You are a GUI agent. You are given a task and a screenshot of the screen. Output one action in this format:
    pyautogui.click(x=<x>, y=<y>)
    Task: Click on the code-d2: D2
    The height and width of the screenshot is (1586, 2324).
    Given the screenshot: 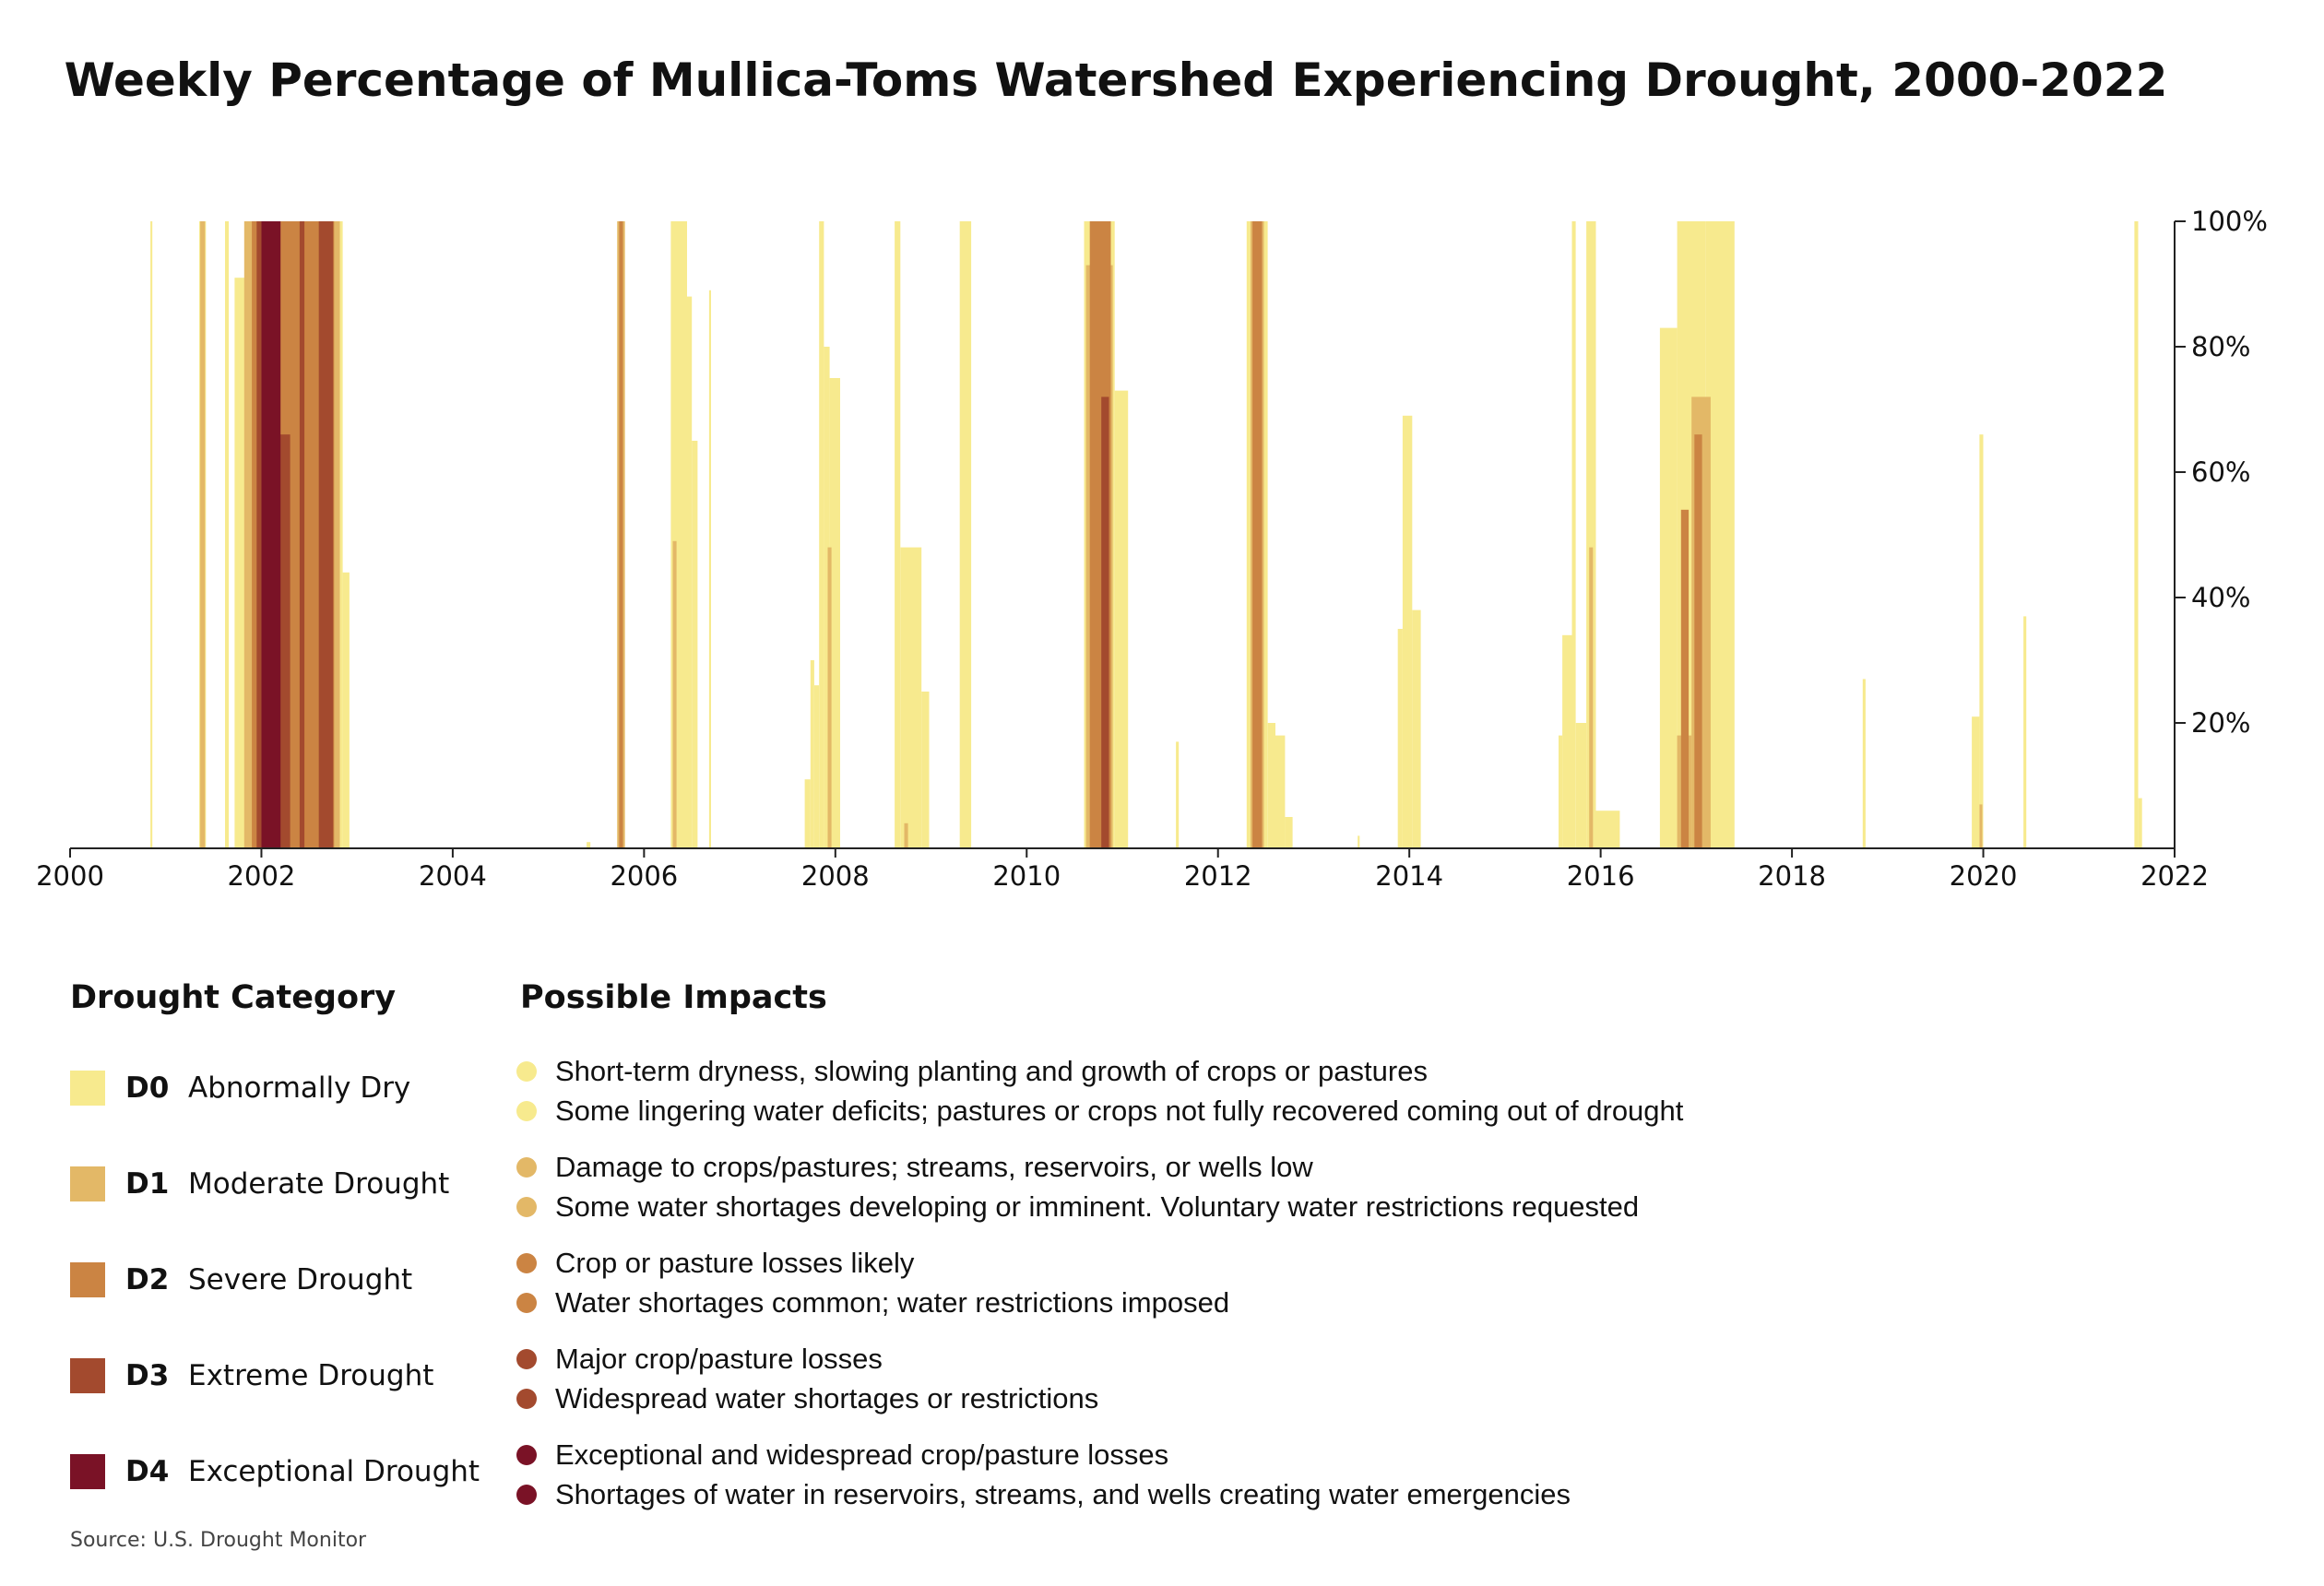 What is the action you would take?
    pyautogui.click(x=147, y=1279)
    